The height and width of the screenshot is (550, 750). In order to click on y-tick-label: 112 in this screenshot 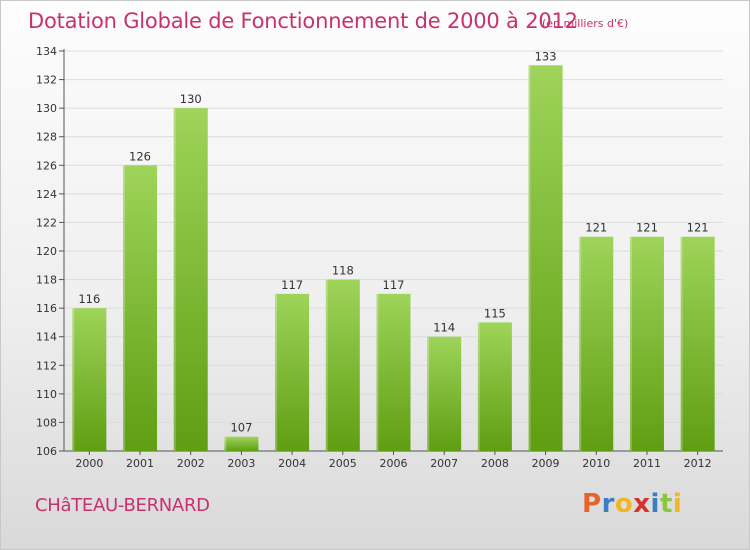, I will do `click(46, 365)`.